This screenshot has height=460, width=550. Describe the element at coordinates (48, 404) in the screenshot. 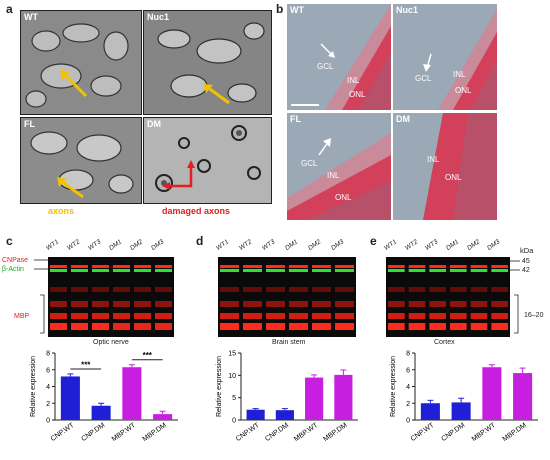

I see `y-tick-label: 2` at that location.